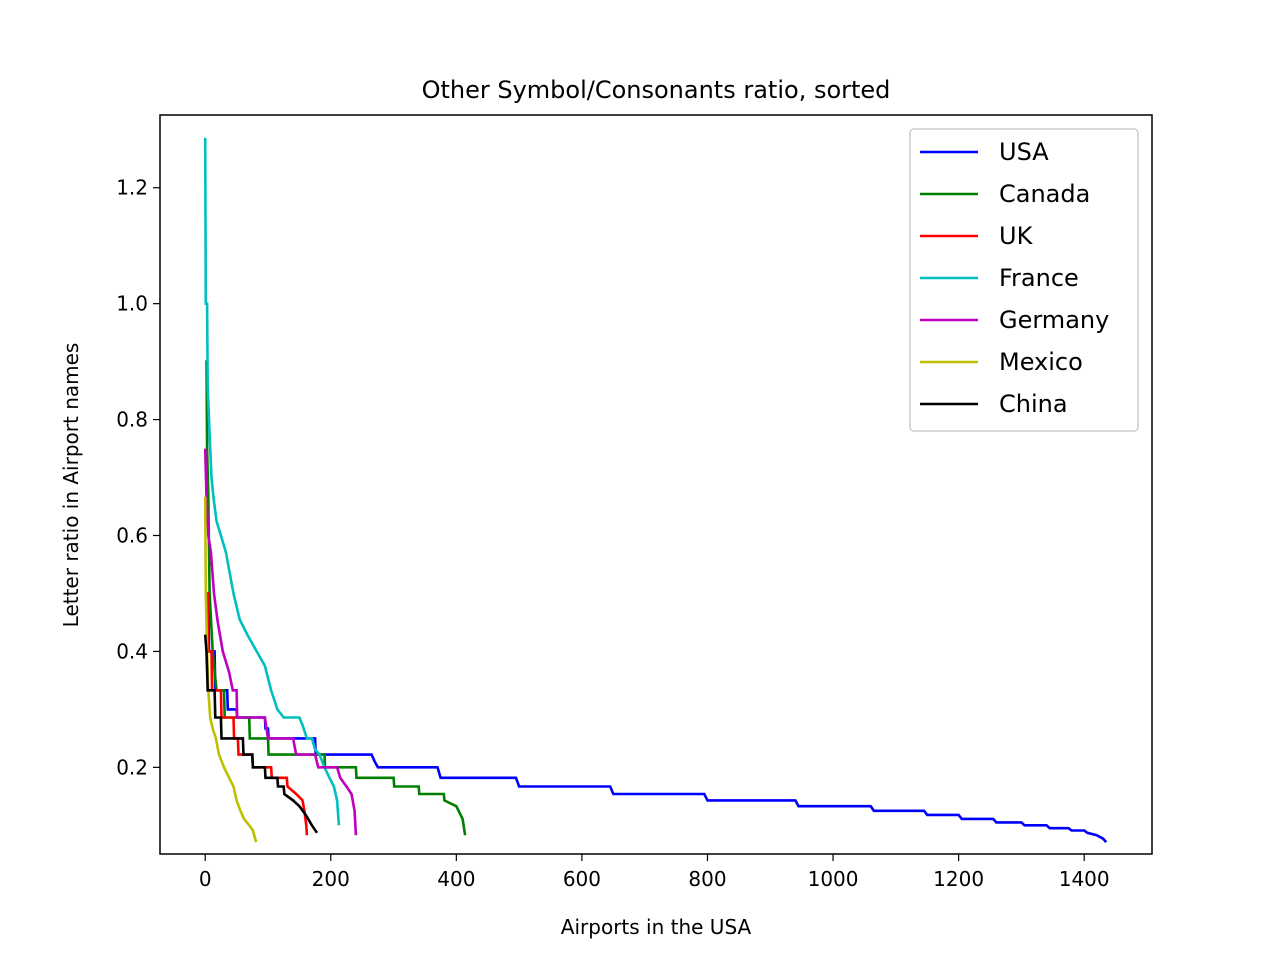  What do you see at coordinates (656, 90) in the screenshot?
I see `chart-title: Other Symbol/Consonants ratio, sorted` at bounding box center [656, 90].